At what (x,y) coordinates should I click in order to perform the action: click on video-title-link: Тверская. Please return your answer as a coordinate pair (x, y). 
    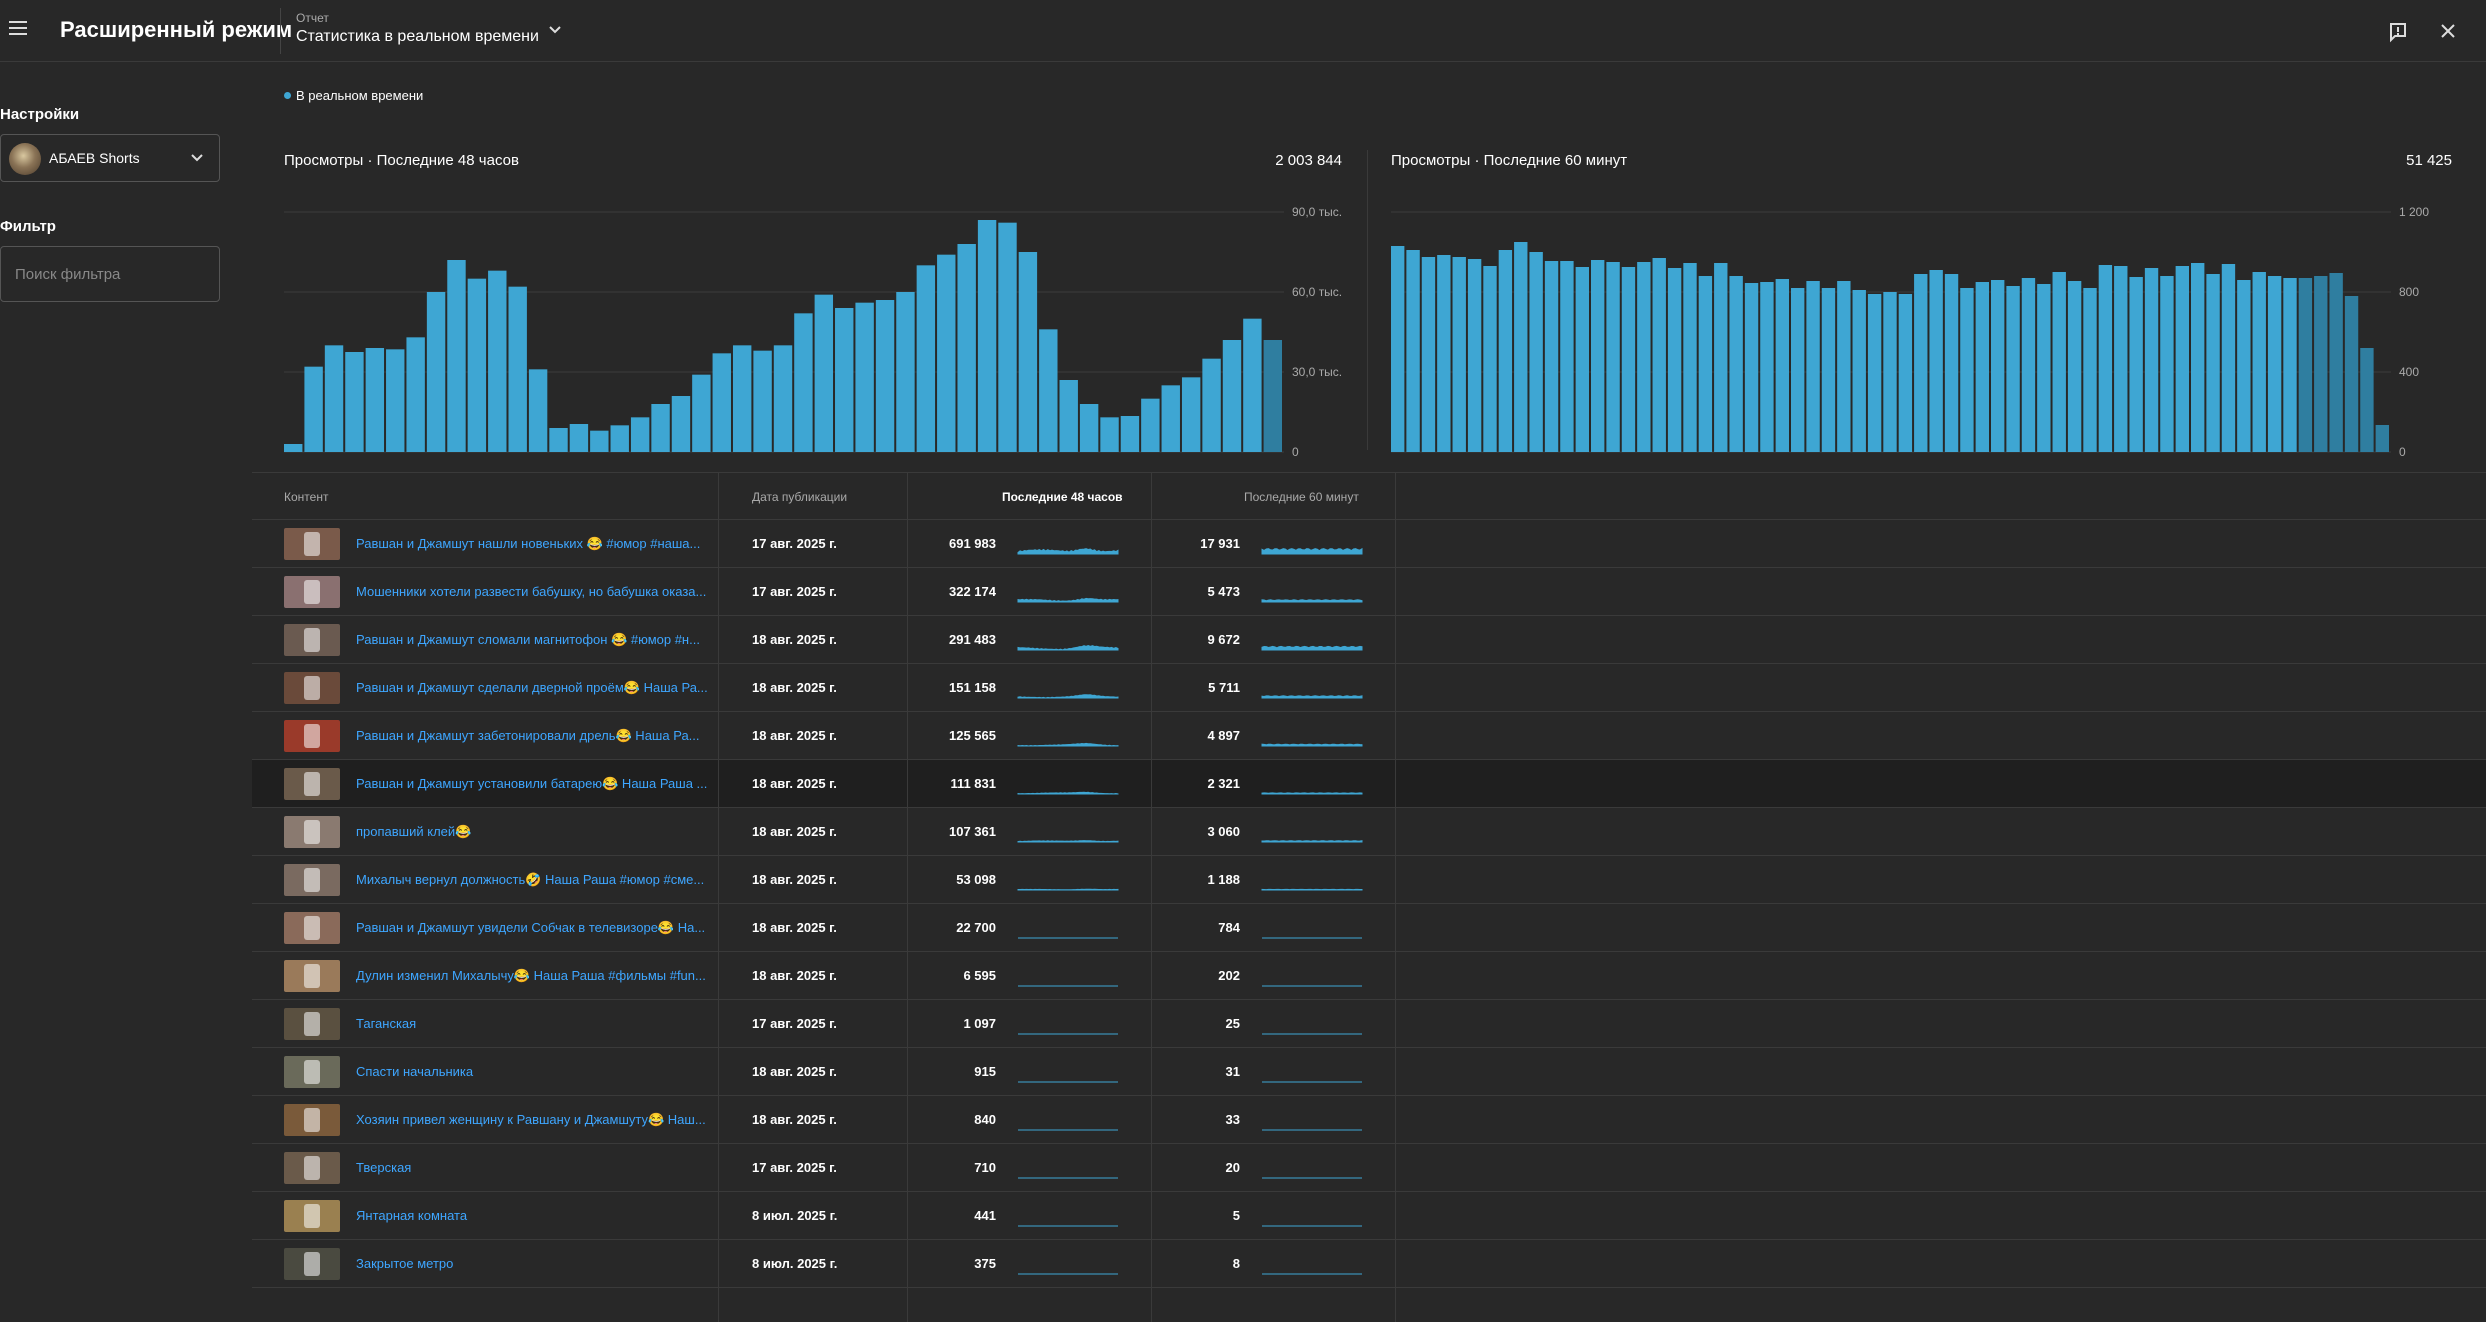
    Looking at the image, I should click on (384, 1167).